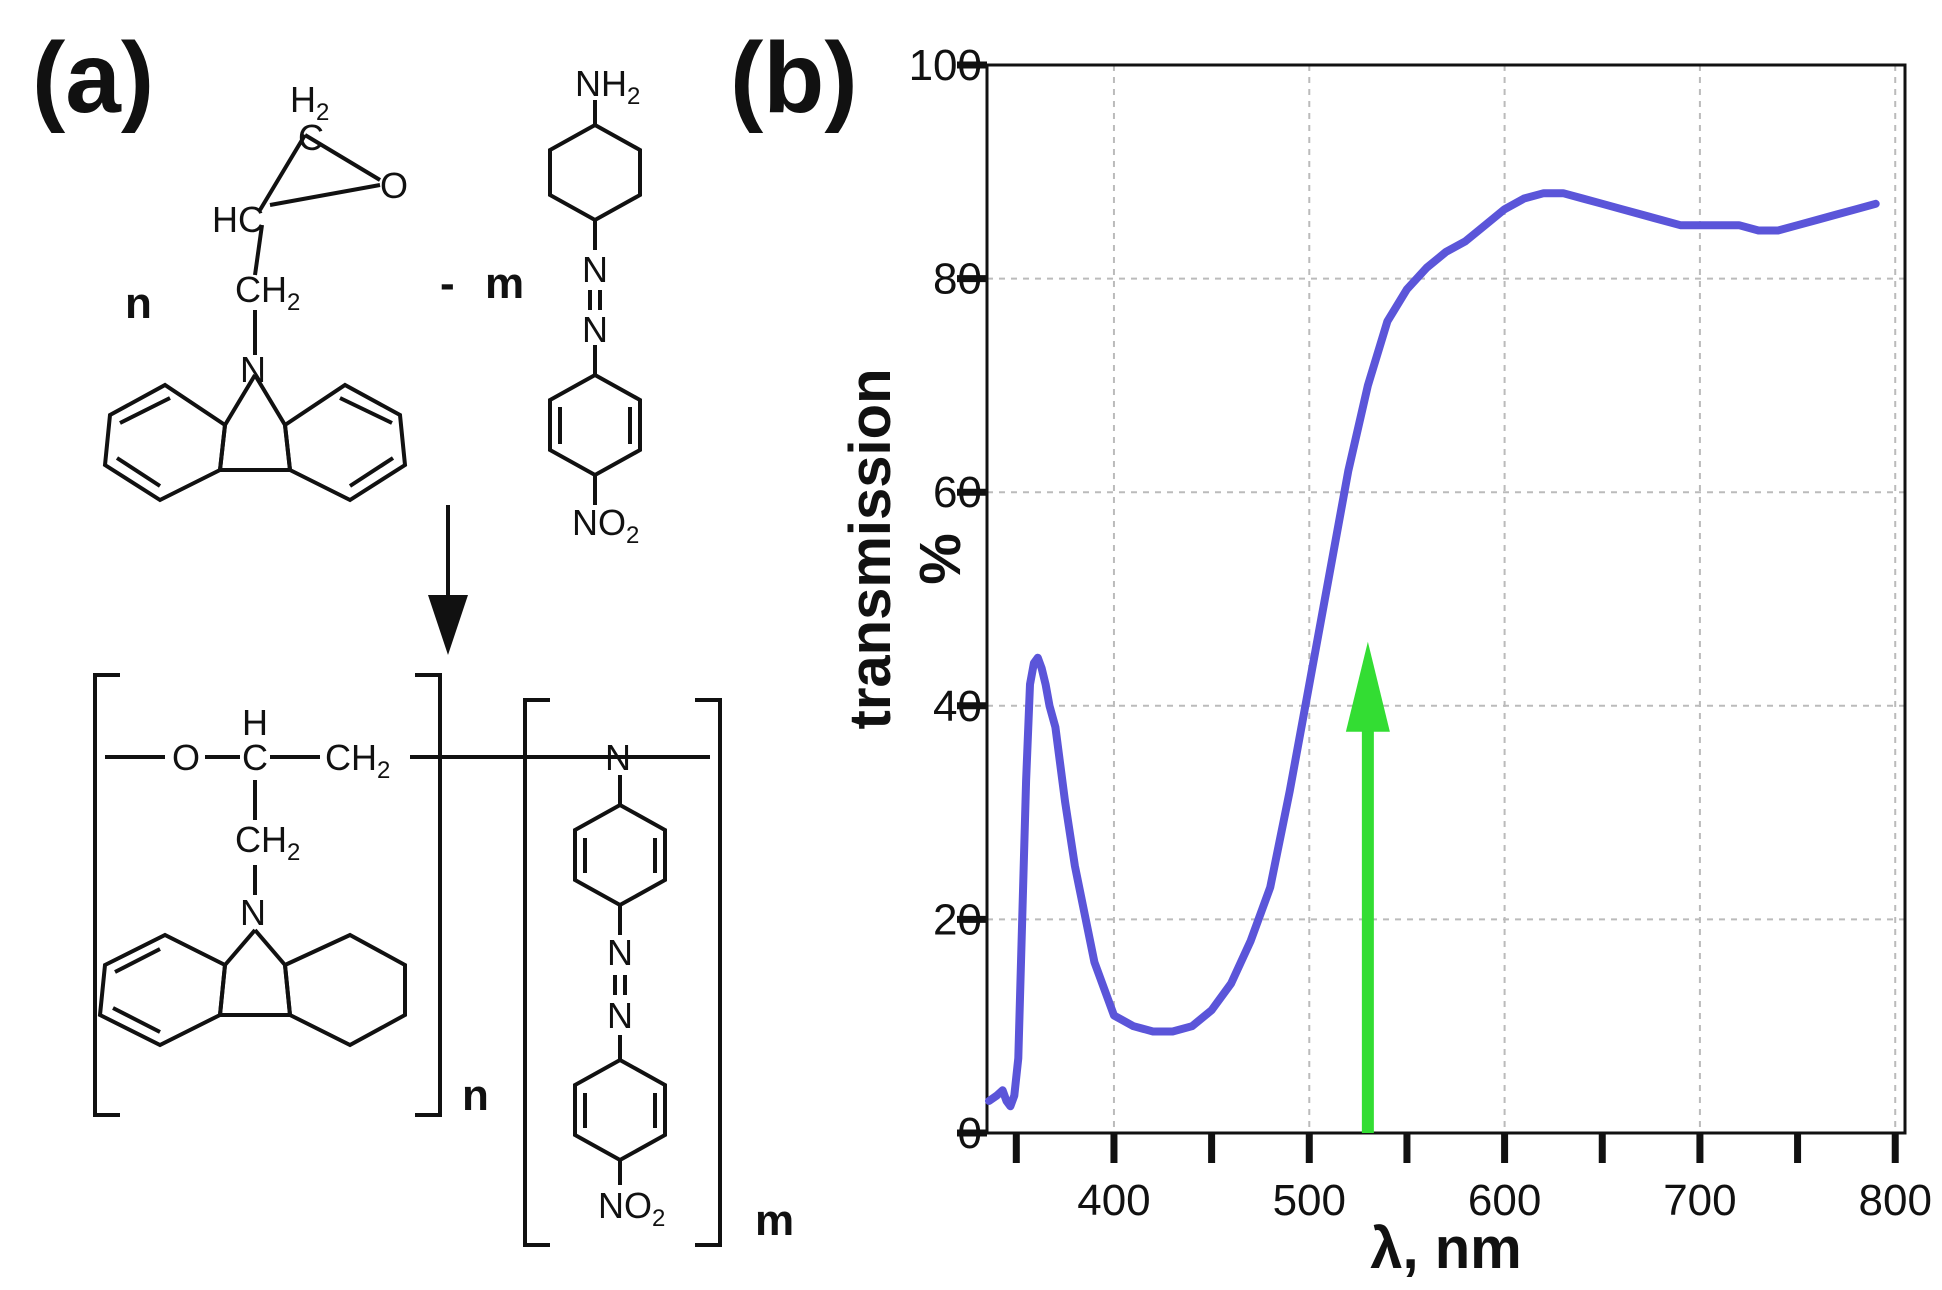 The image size is (1942, 1290). Describe the element at coordinates (970, 1133) in the screenshot. I see `y-tick-label: 0` at that location.